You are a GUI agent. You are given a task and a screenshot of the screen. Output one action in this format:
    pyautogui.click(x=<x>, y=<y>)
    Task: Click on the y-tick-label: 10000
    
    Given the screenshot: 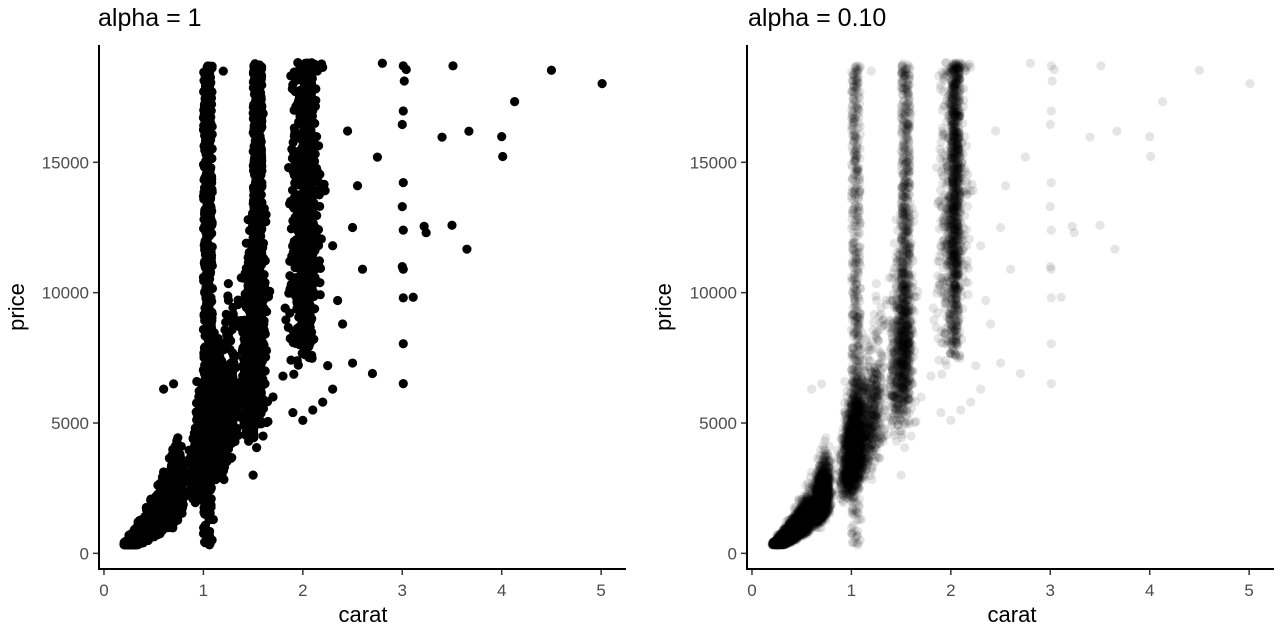 What is the action you would take?
    pyautogui.click(x=65, y=293)
    